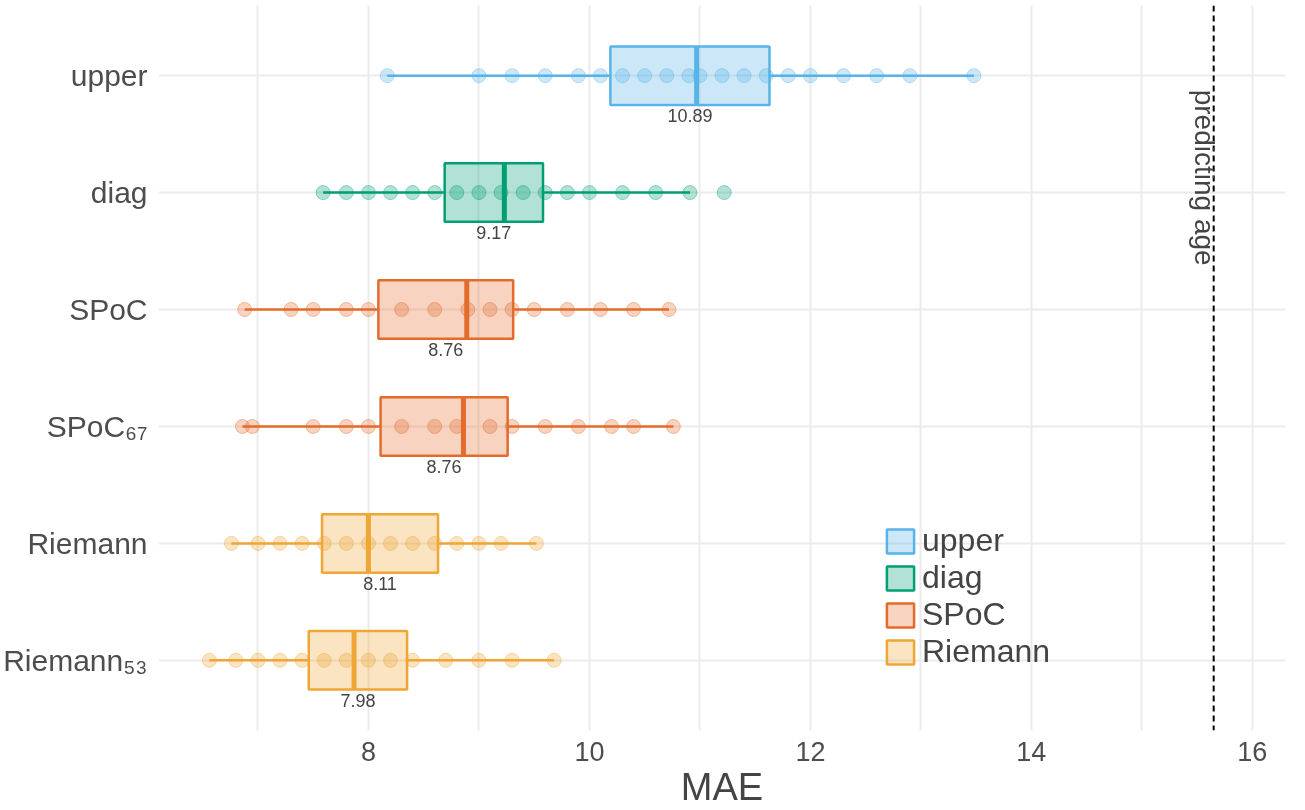 This screenshot has width=1305, height=810. Describe the element at coordinates (963, 540) in the screenshot. I see `legend-label: upper` at that location.